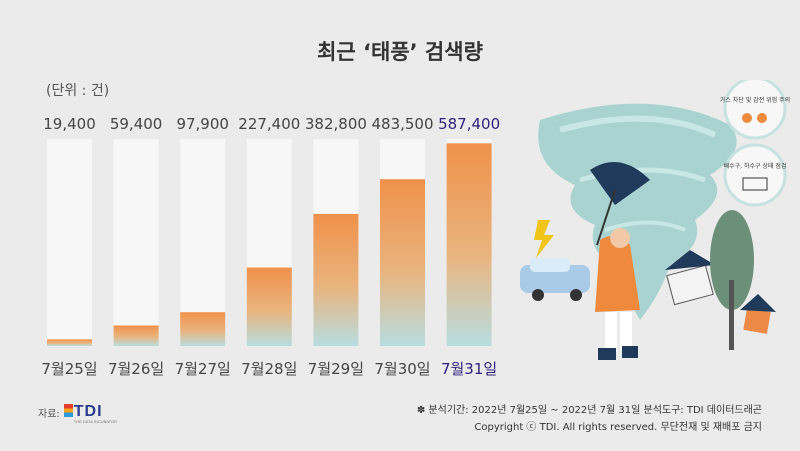 The image size is (800, 451). Describe the element at coordinates (336, 124) in the screenshot. I see `value-label: 382,800` at that location.